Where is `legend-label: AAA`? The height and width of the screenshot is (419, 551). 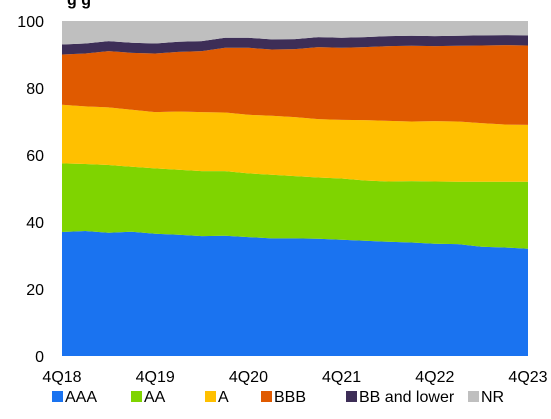
legend-label: AAA is located at coordinates (81, 397).